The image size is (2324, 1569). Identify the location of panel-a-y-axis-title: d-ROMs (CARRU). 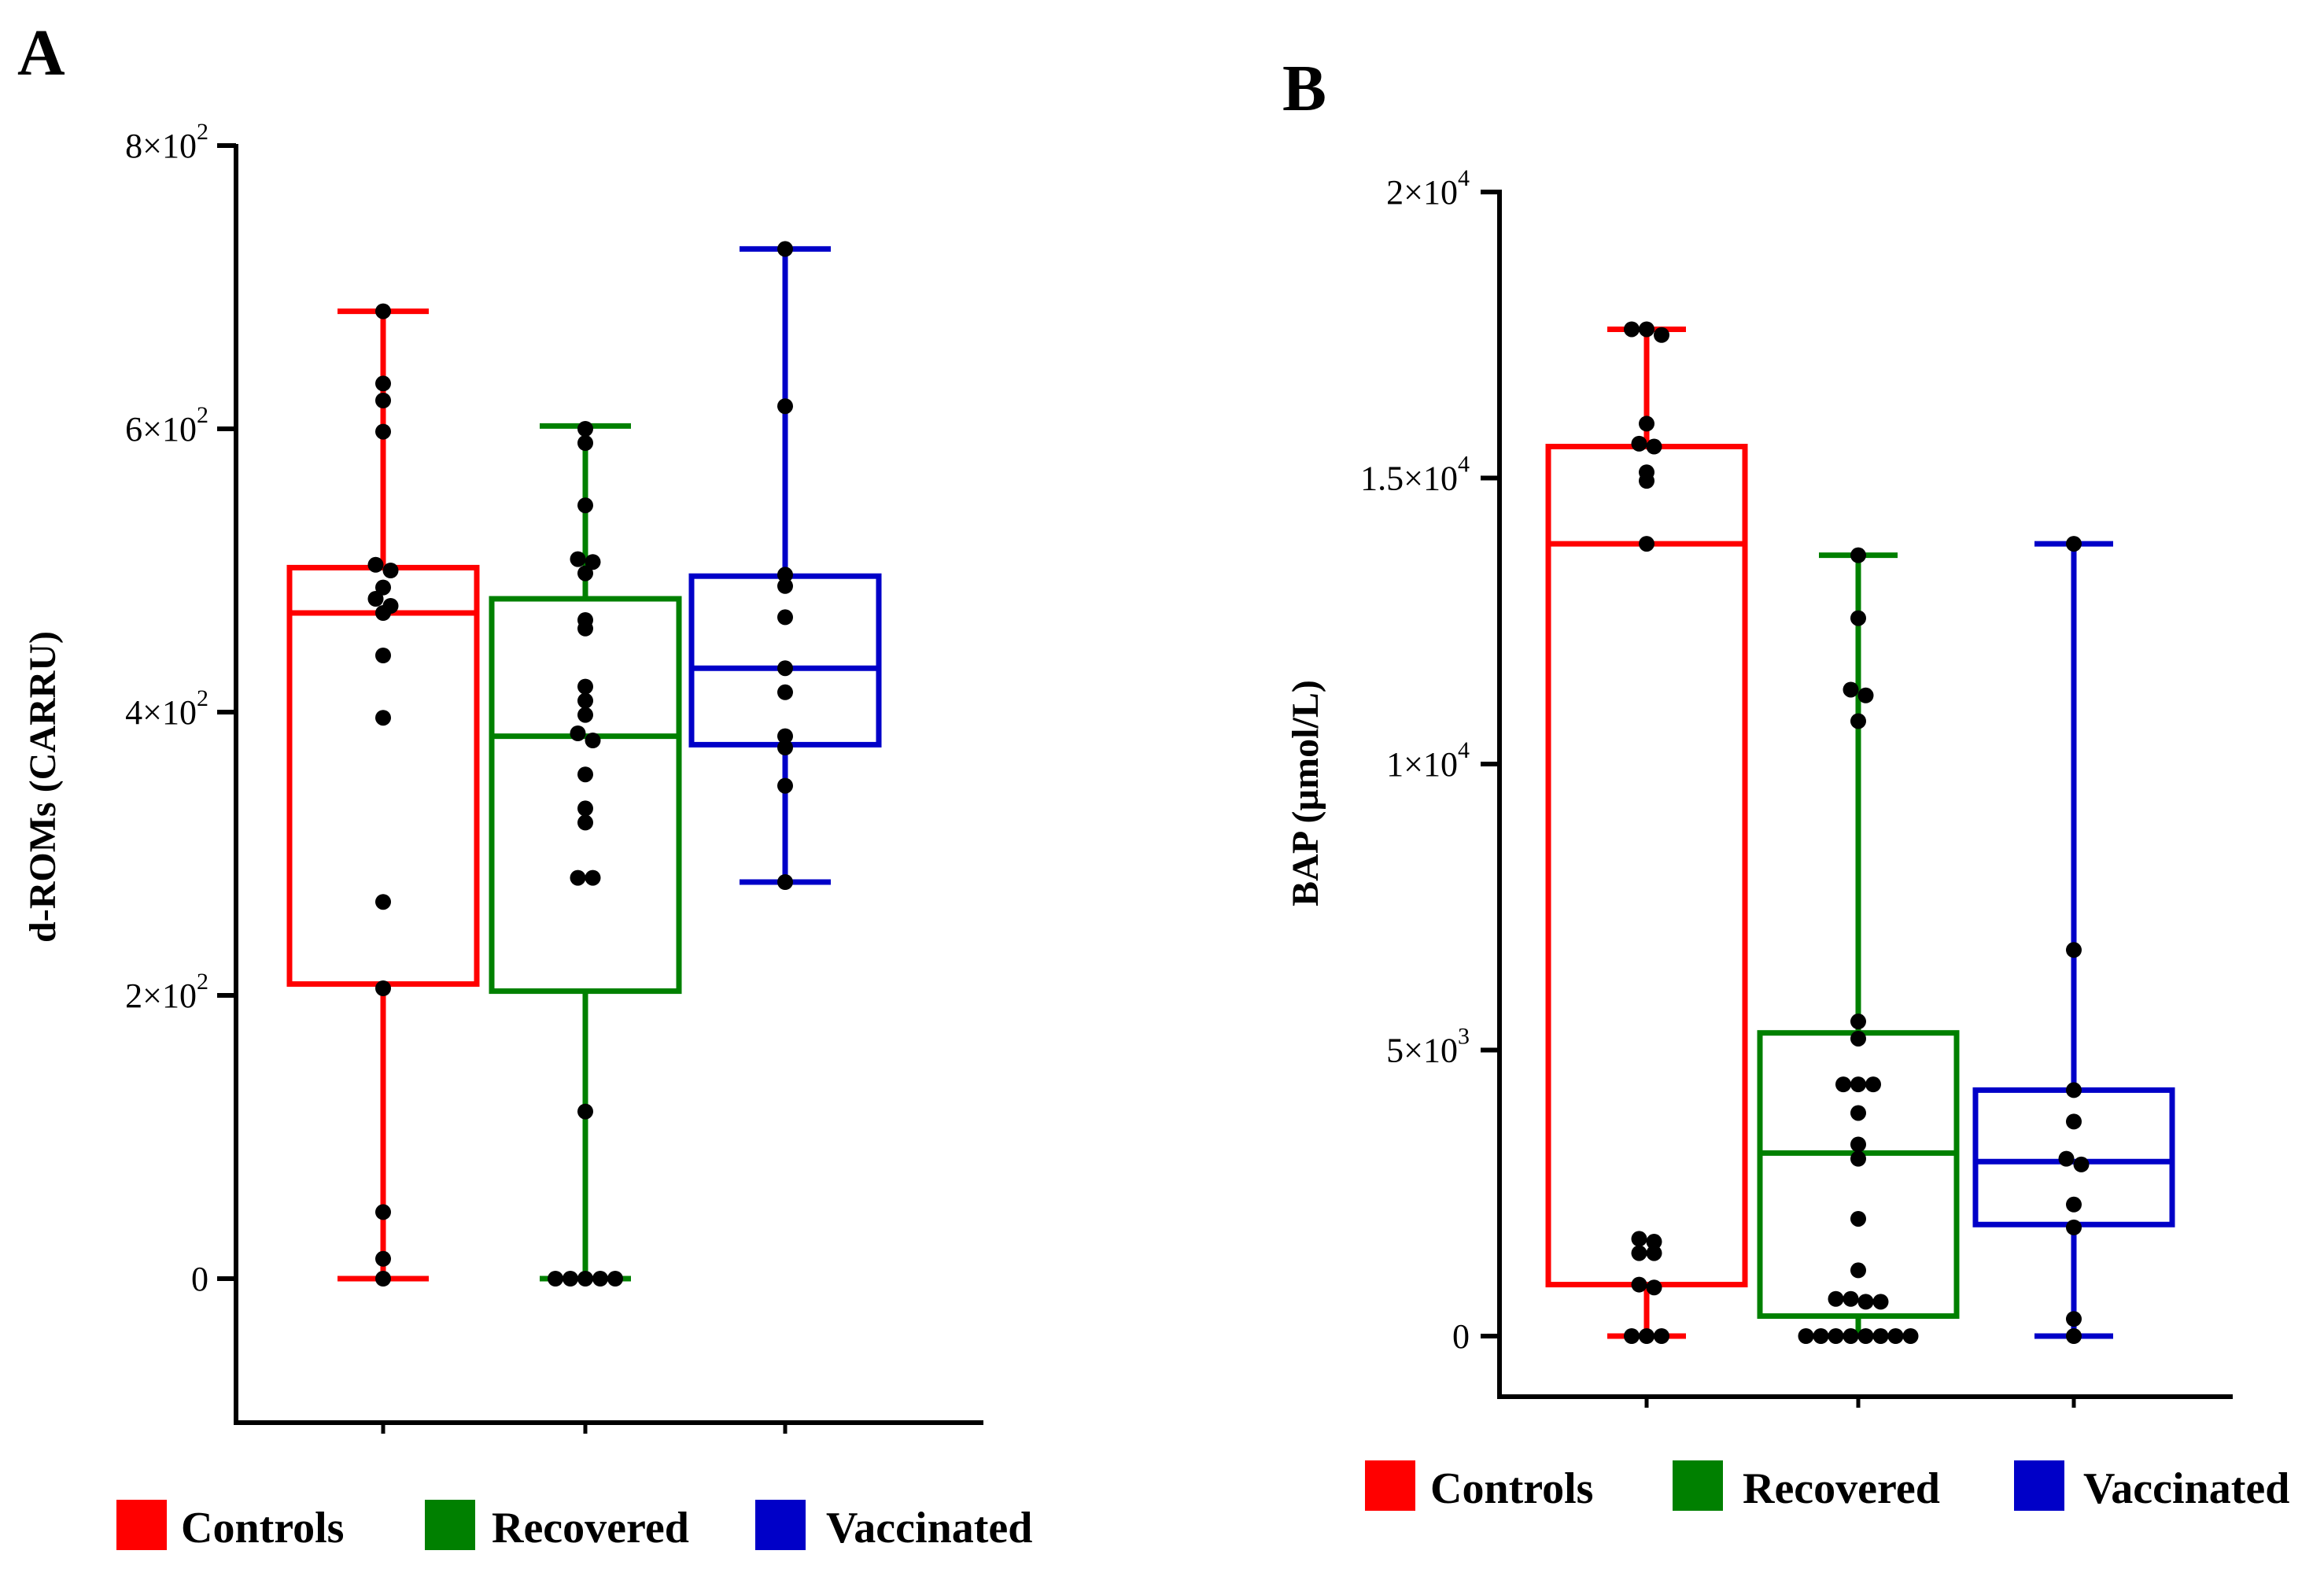
(43, 787).